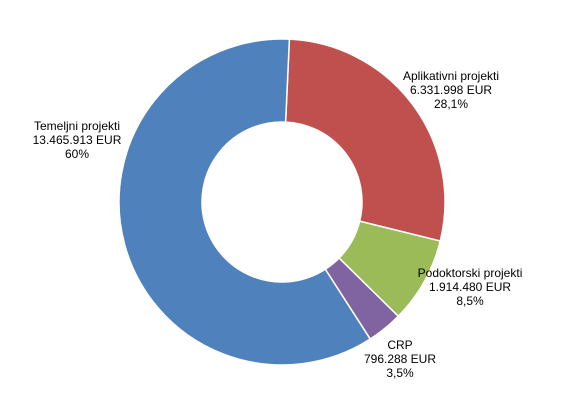 The width and height of the screenshot is (565, 405). I want to click on data-label-podoktorski-projekti: Podoktorski projekti 1.914.480 EUR 8,5%, so click(470, 287).